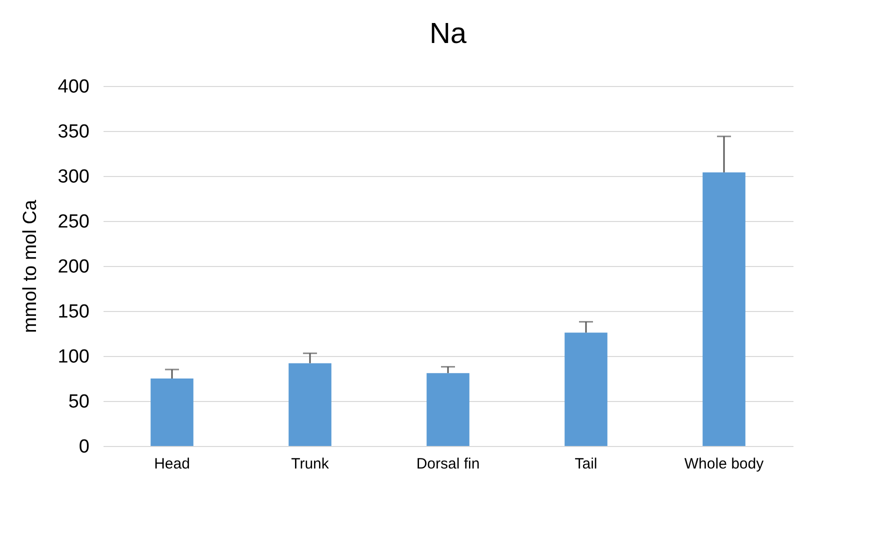 This screenshot has width=890, height=534. I want to click on y-tick-label: 350, so click(74, 132).